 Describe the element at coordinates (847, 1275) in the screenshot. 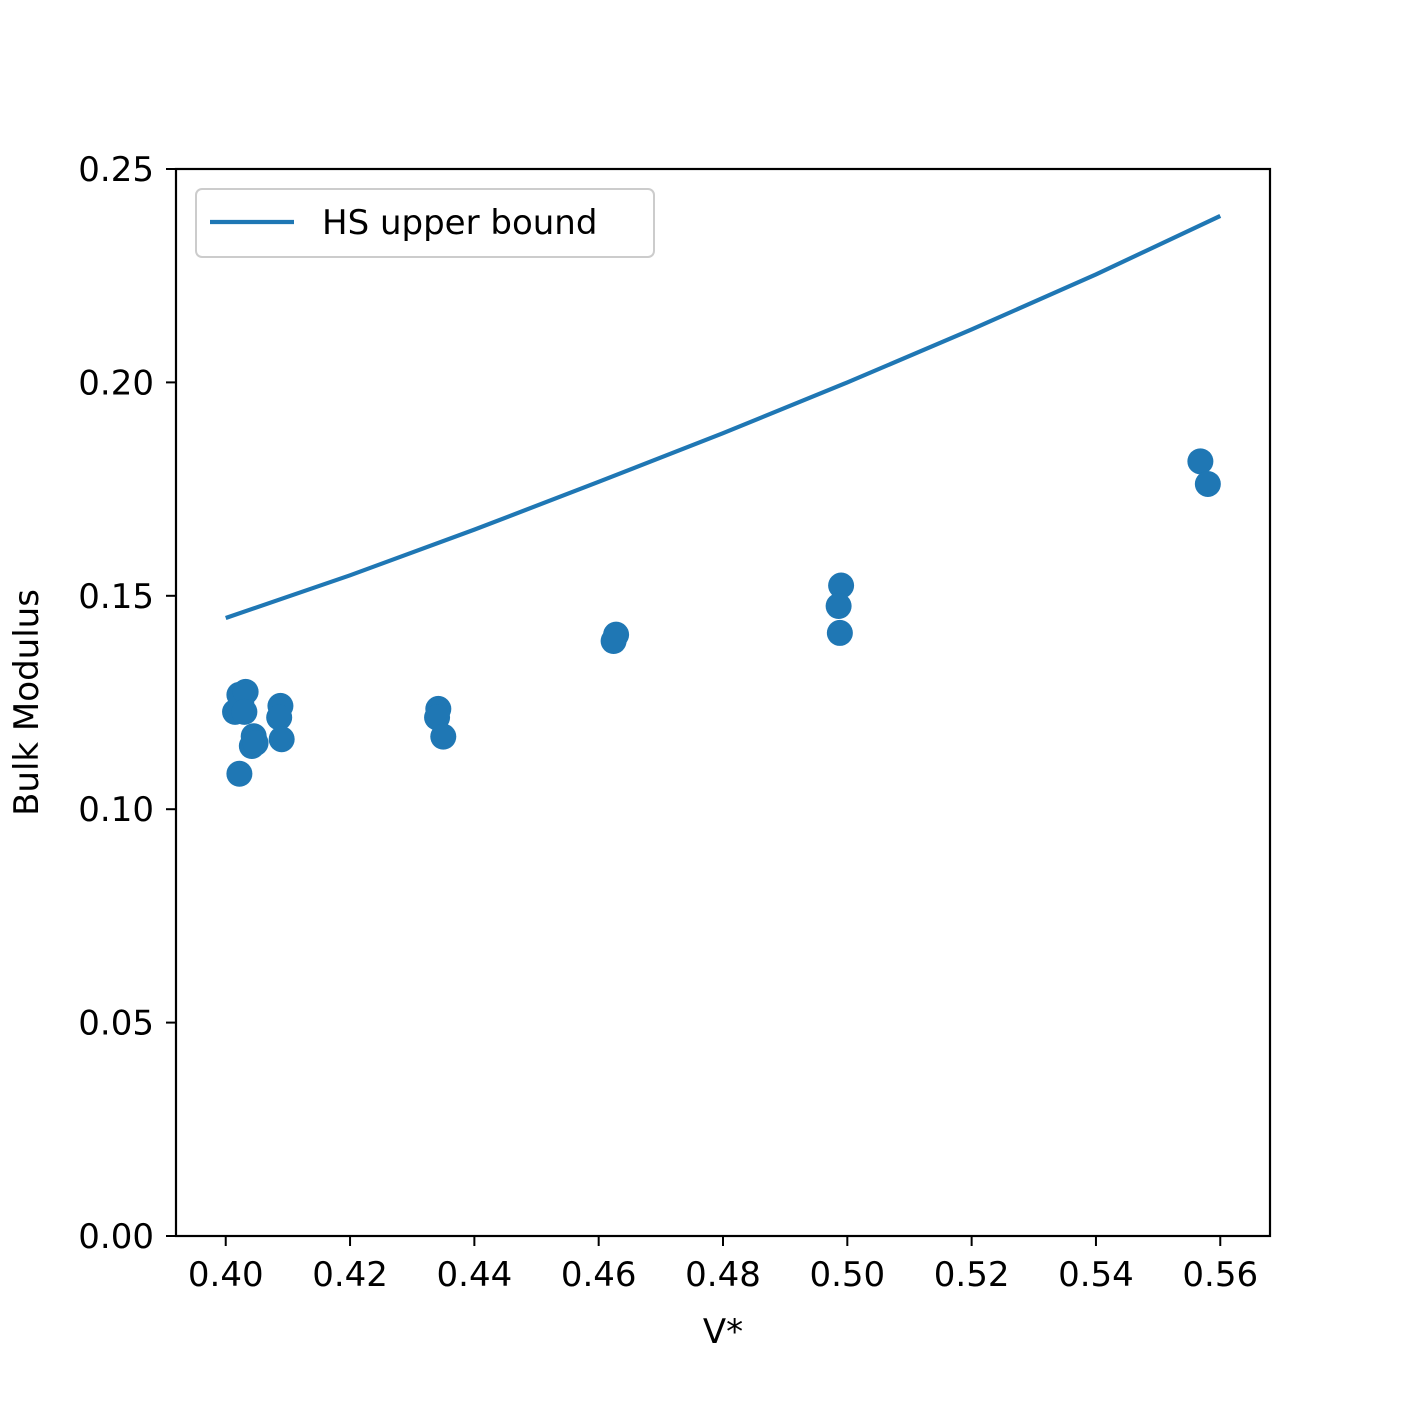

I see `x-tick-label: 0.50` at that location.